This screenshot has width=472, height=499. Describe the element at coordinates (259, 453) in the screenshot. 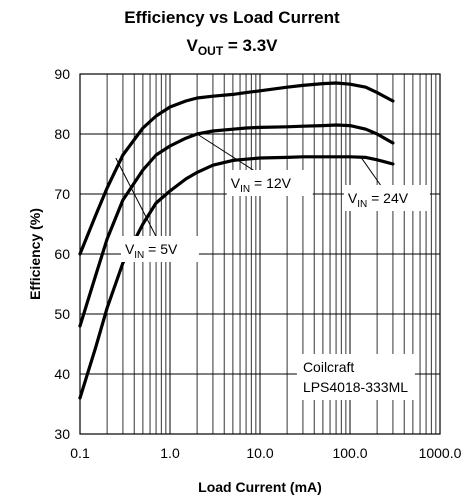

I see `x-tick-label: 10.0` at that location.